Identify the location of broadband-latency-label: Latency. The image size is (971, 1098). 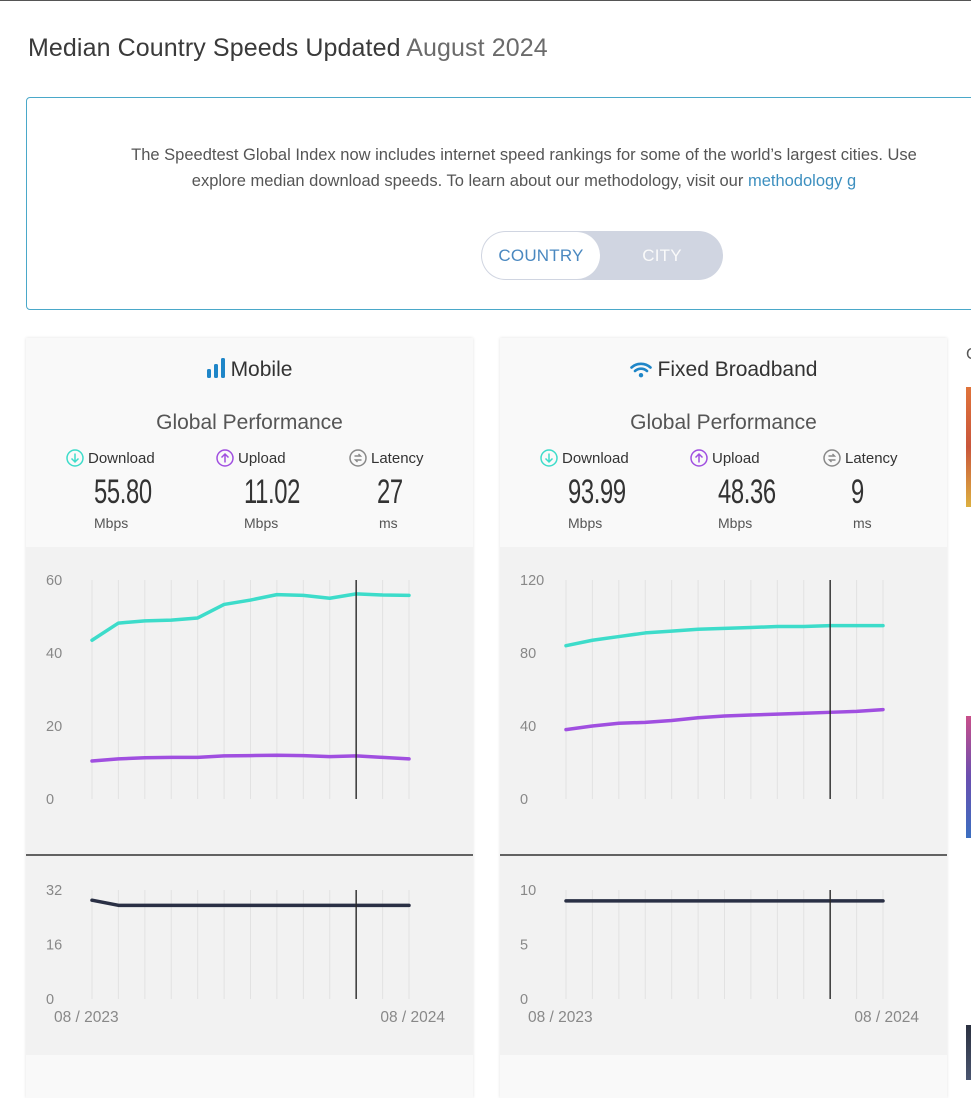
(871, 458).